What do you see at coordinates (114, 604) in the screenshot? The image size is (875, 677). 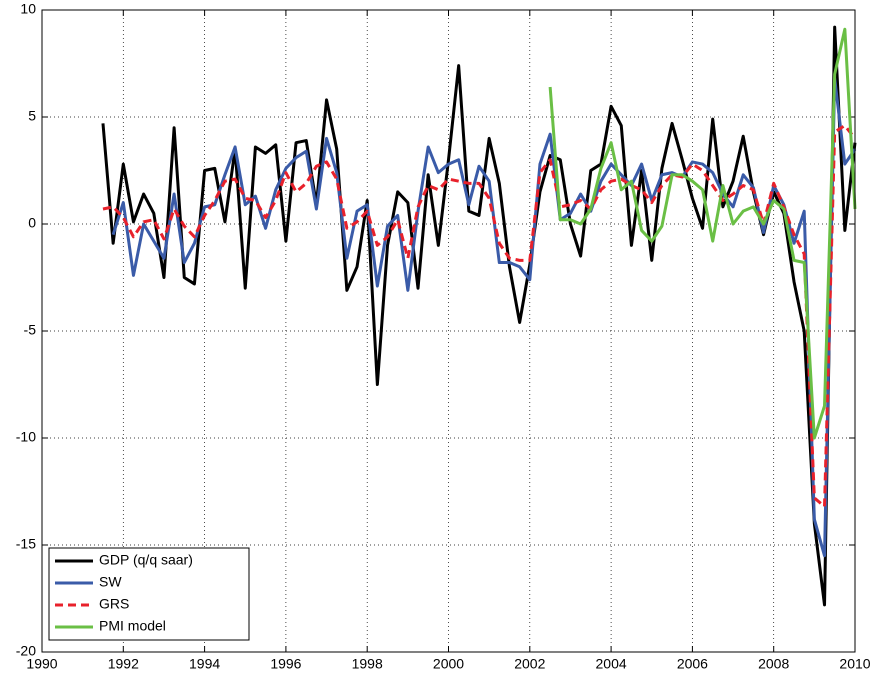 I see `legend-label: GRS` at bounding box center [114, 604].